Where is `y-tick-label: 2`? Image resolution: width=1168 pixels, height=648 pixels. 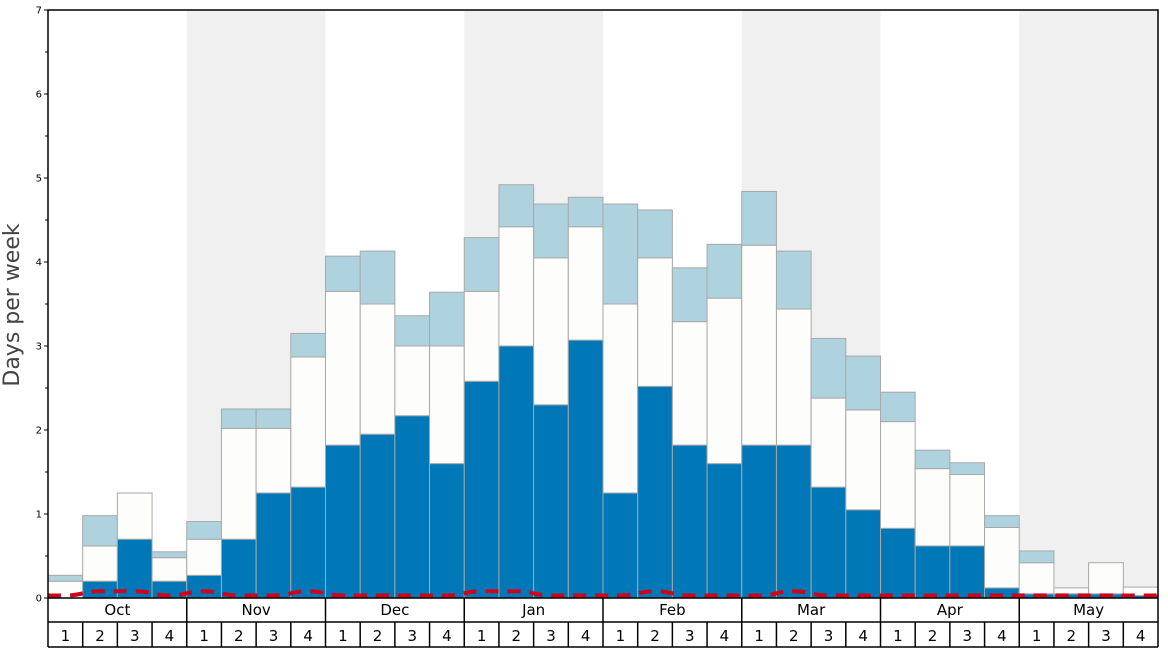
y-tick-label: 2 is located at coordinates (39, 431).